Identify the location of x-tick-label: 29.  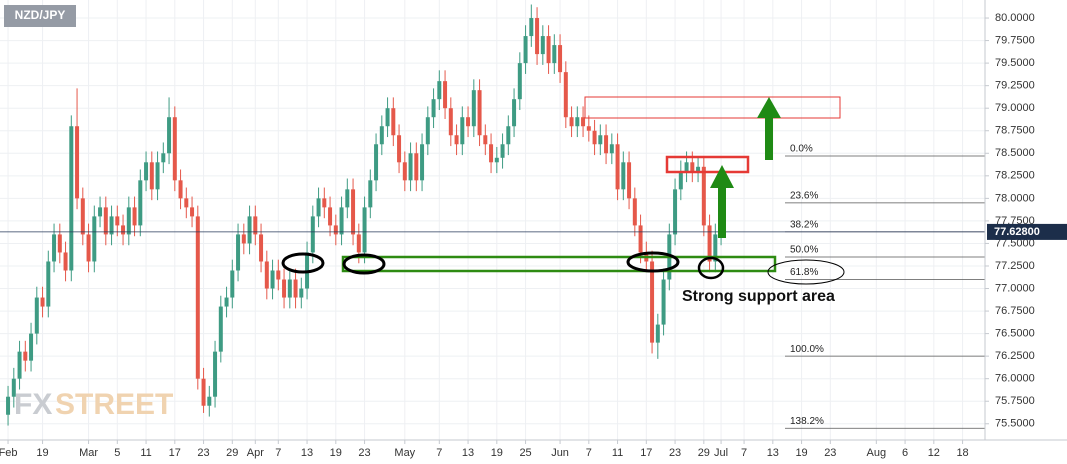
(232, 453).